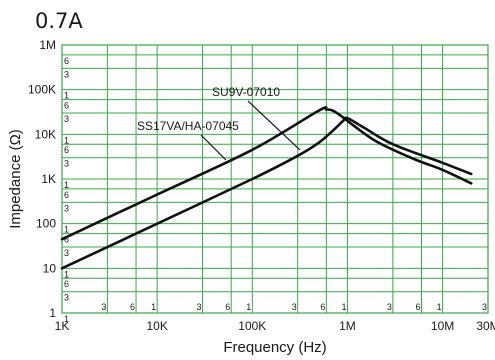 Image resolution: width=495 pixels, height=360 pixels. Describe the element at coordinates (47, 45) in the screenshot. I see `y-tick-label: 1M` at that location.